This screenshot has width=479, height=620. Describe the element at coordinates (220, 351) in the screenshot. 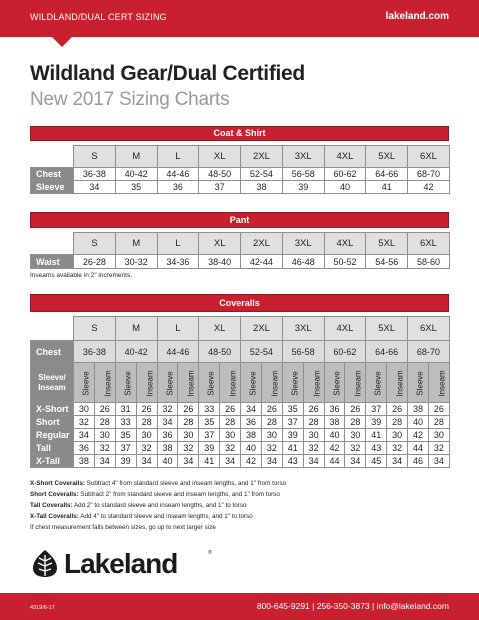

I see `cell-value: 48-50` at that location.